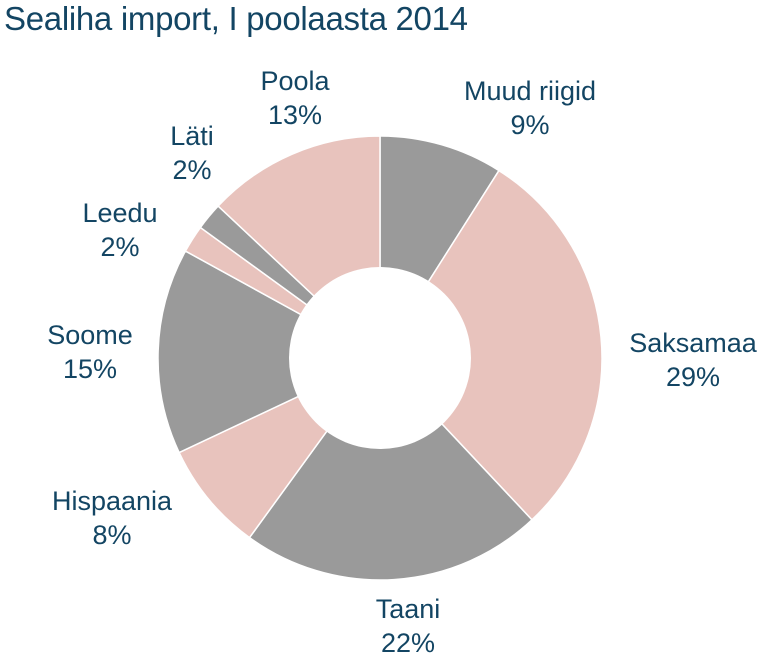 The height and width of the screenshot is (664, 768). Describe the element at coordinates (295, 115) in the screenshot. I see `slice-label-value: 13%` at that location.